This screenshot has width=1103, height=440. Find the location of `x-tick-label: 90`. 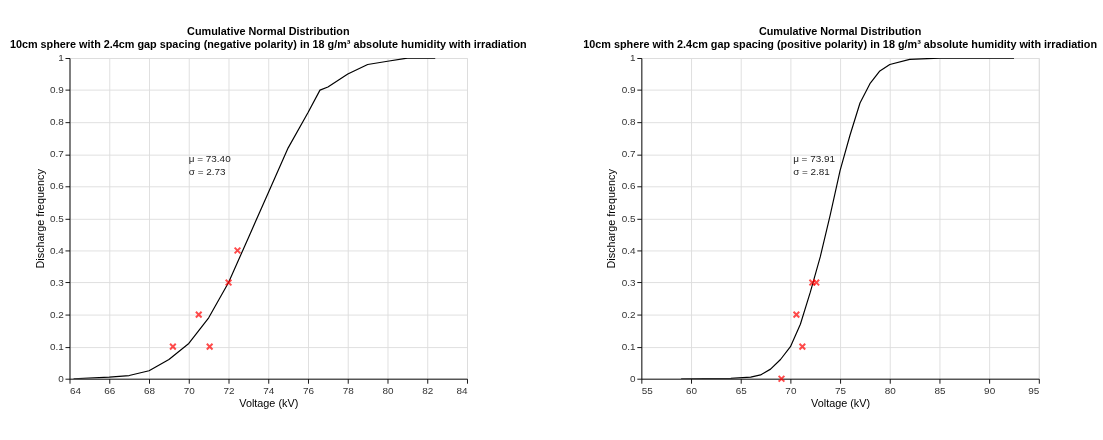

x-tick-label: 90 is located at coordinates (990, 390).